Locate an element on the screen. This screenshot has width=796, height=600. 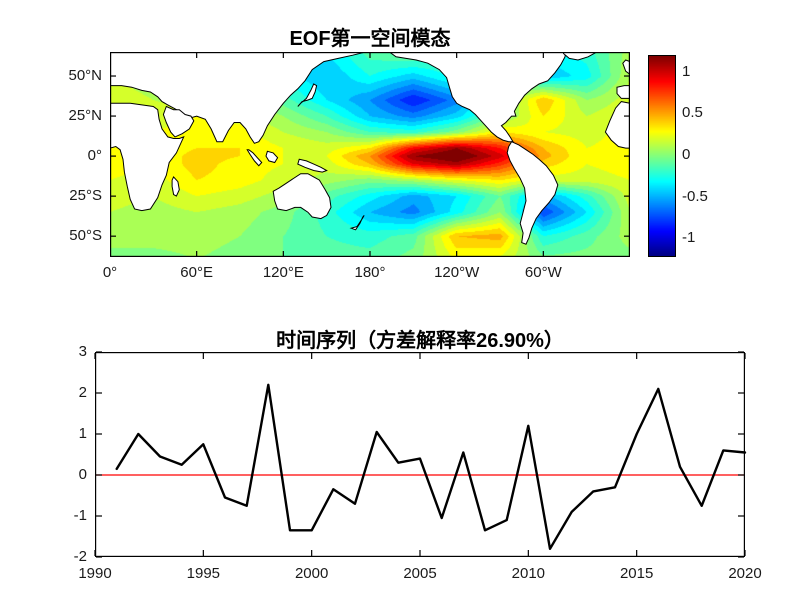
landmass-new_zealand is located at coordinates (357, 223).